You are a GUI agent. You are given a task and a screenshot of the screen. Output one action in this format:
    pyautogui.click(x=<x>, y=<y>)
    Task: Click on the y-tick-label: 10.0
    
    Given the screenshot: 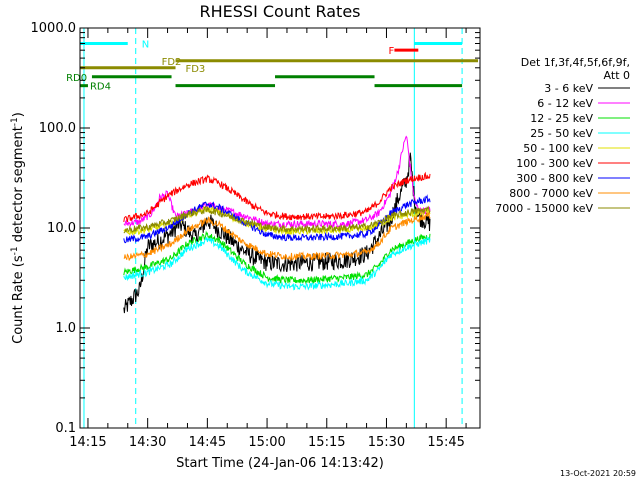 What is the action you would take?
    pyautogui.click(x=61, y=228)
    